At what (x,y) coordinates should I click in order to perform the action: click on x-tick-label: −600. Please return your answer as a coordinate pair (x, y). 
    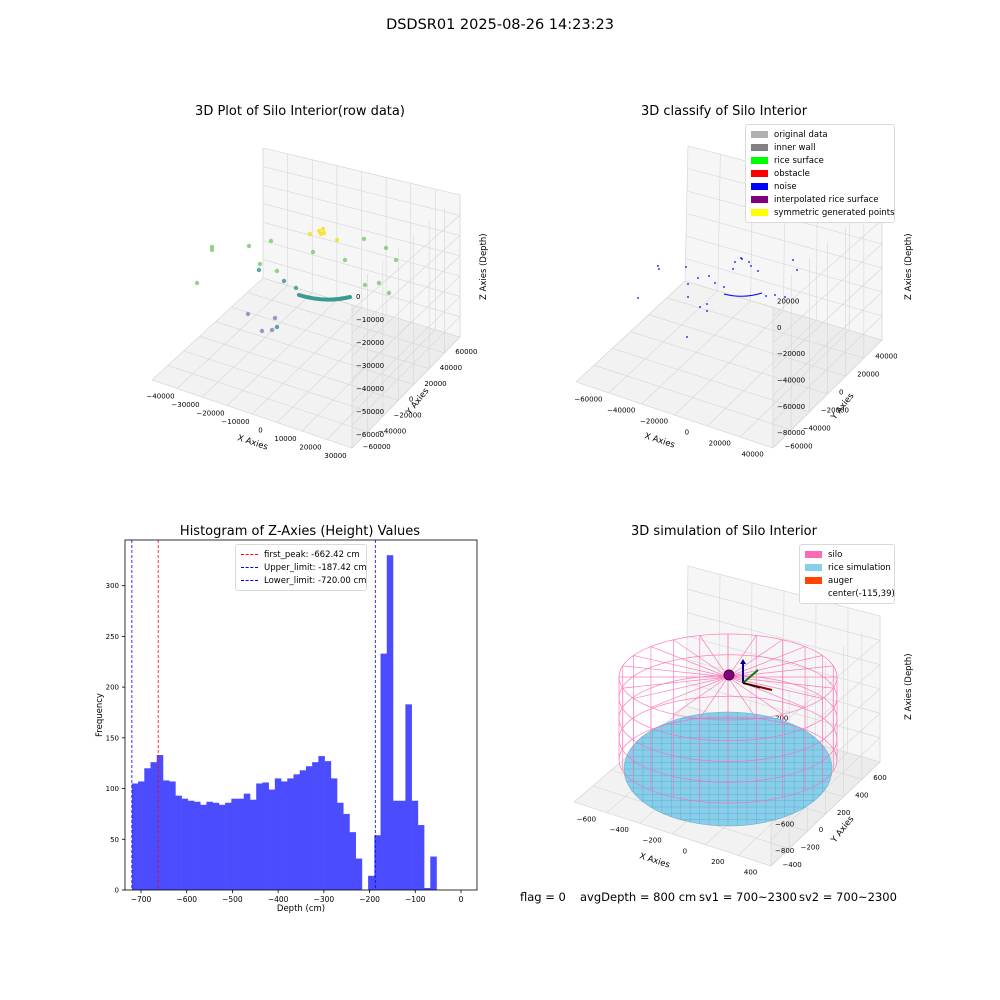
    Looking at the image, I should click on (186, 899).